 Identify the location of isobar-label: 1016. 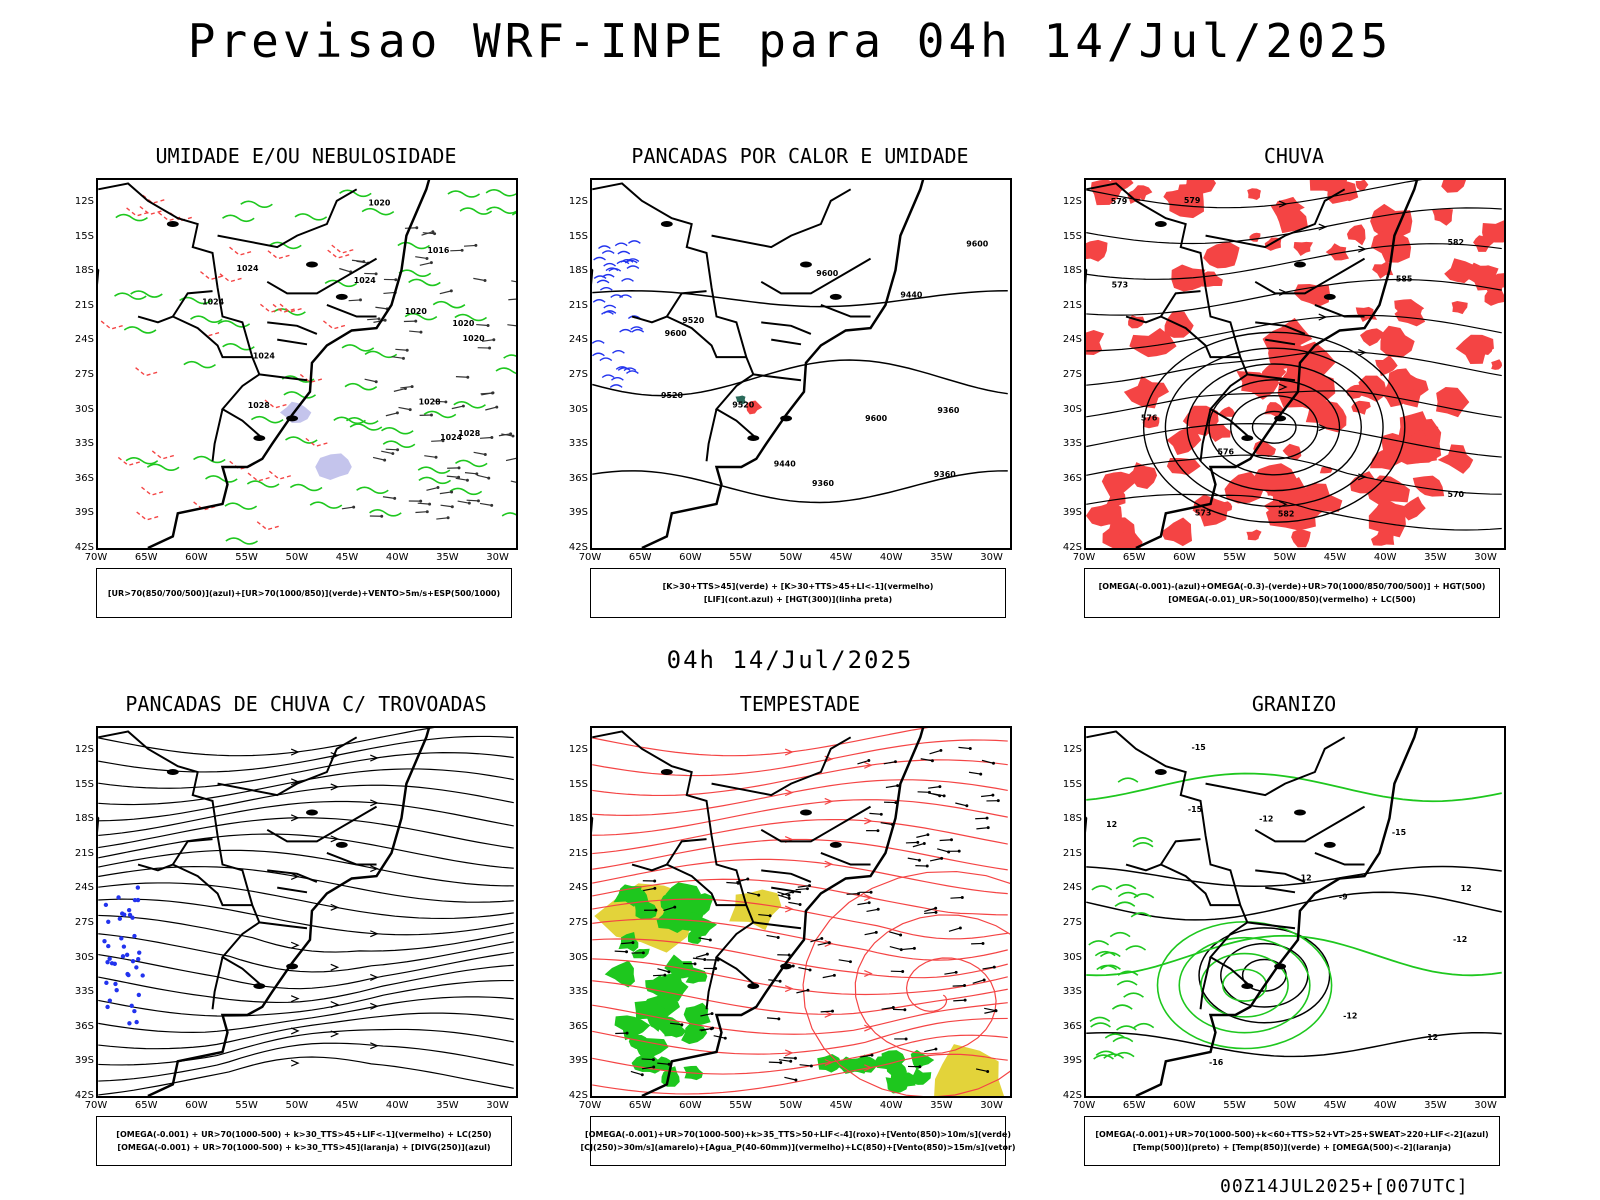
(438, 250).